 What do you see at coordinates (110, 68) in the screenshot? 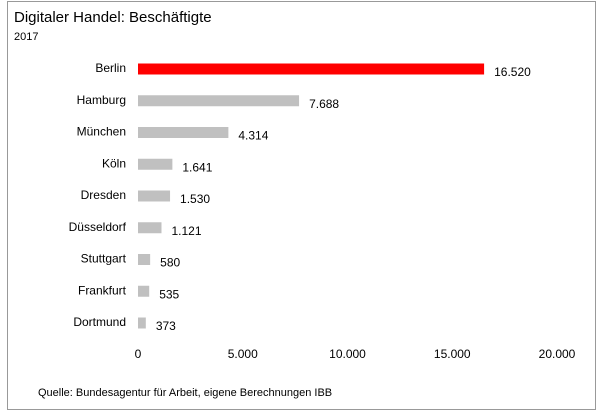
I see `y-tick-label: Berlin` at bounding box center [110, 68].